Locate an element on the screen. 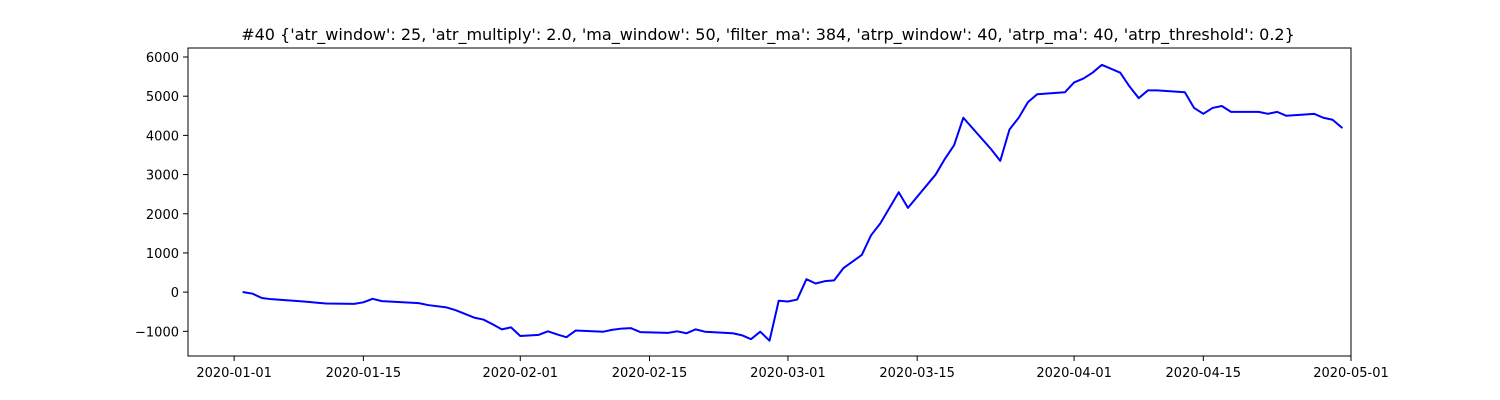 This screenshot has width=1500, height=400. x-tick-label: 2020-03-01 is located at coordinates (788, 373).